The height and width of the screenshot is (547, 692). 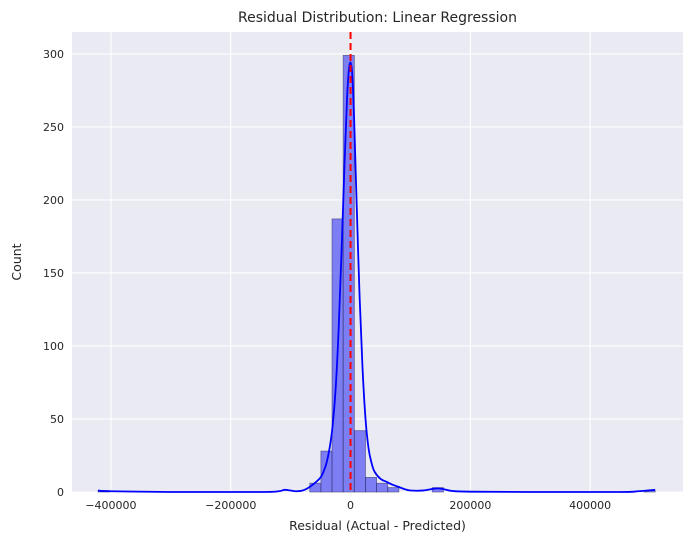 I want to click on x-tick-label: 0, so click(x=350, y=505).